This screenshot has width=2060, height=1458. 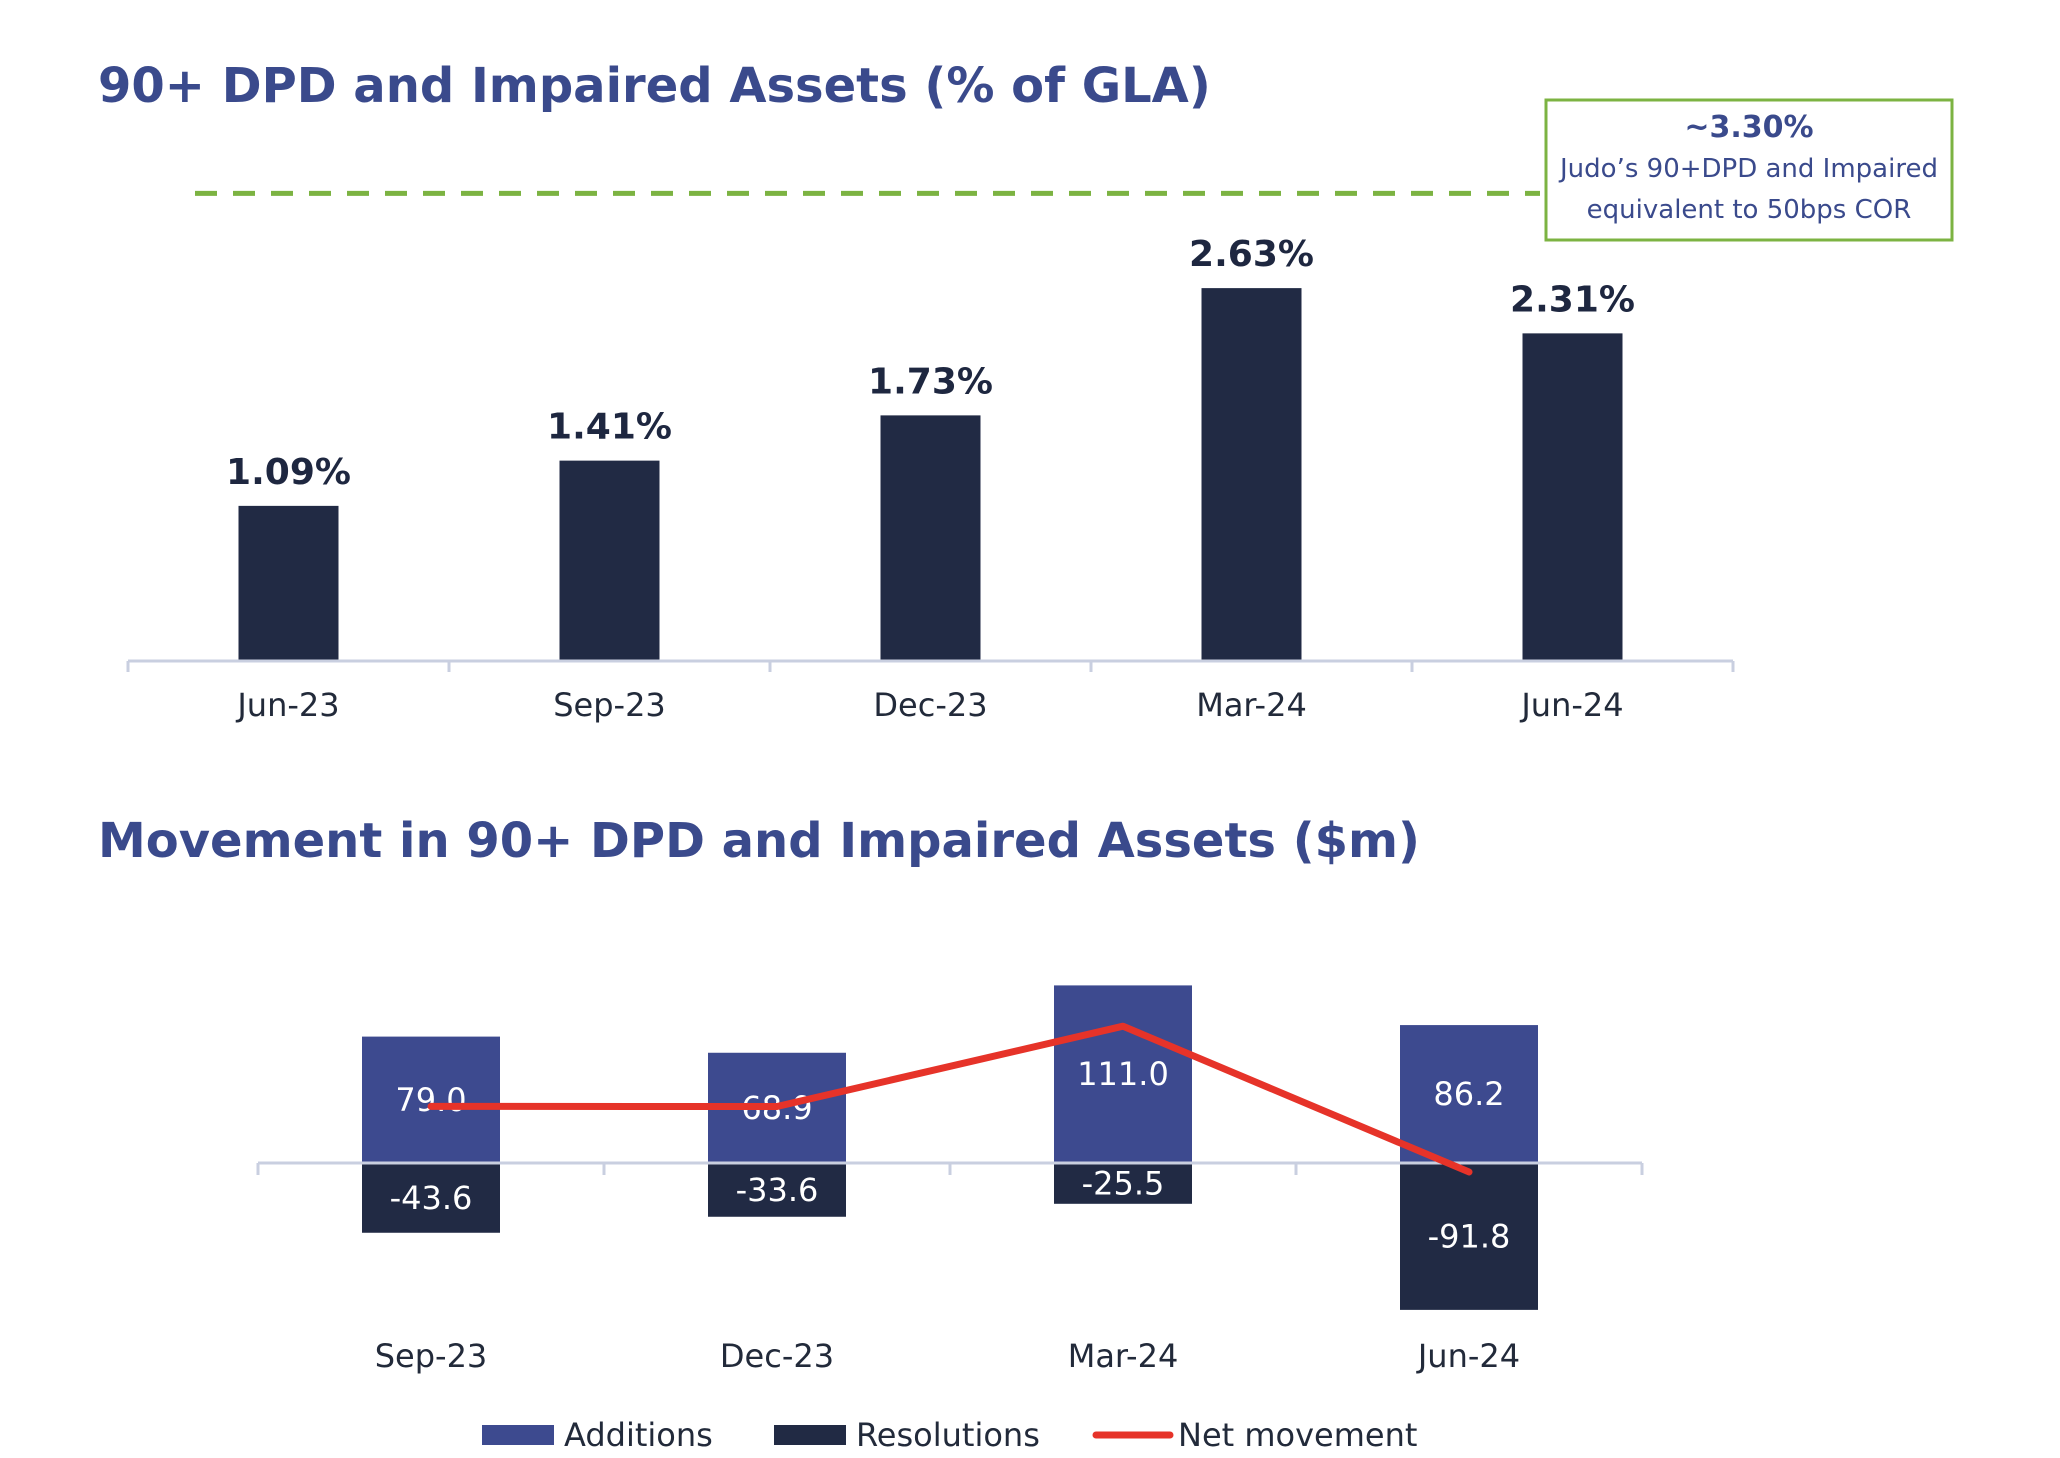 I want to click on bar-value-label: 1.09%, so click(x=288, y=472).